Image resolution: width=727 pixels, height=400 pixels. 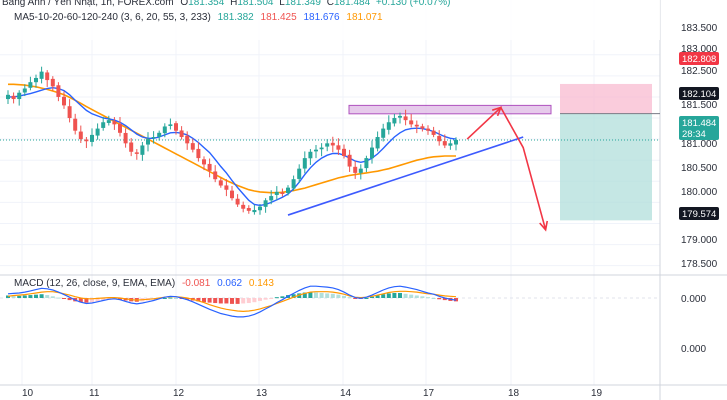 I want to click on time-tick: 12, so click(x=179, y=393).